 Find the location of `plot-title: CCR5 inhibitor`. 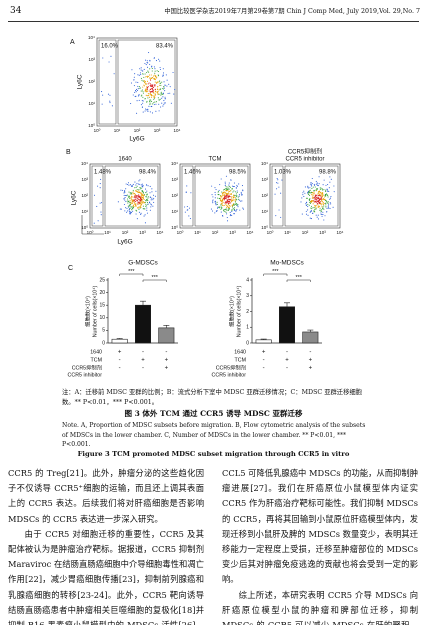

plot-title: CCR5 inhibitor is located at coordinates (304, 160).